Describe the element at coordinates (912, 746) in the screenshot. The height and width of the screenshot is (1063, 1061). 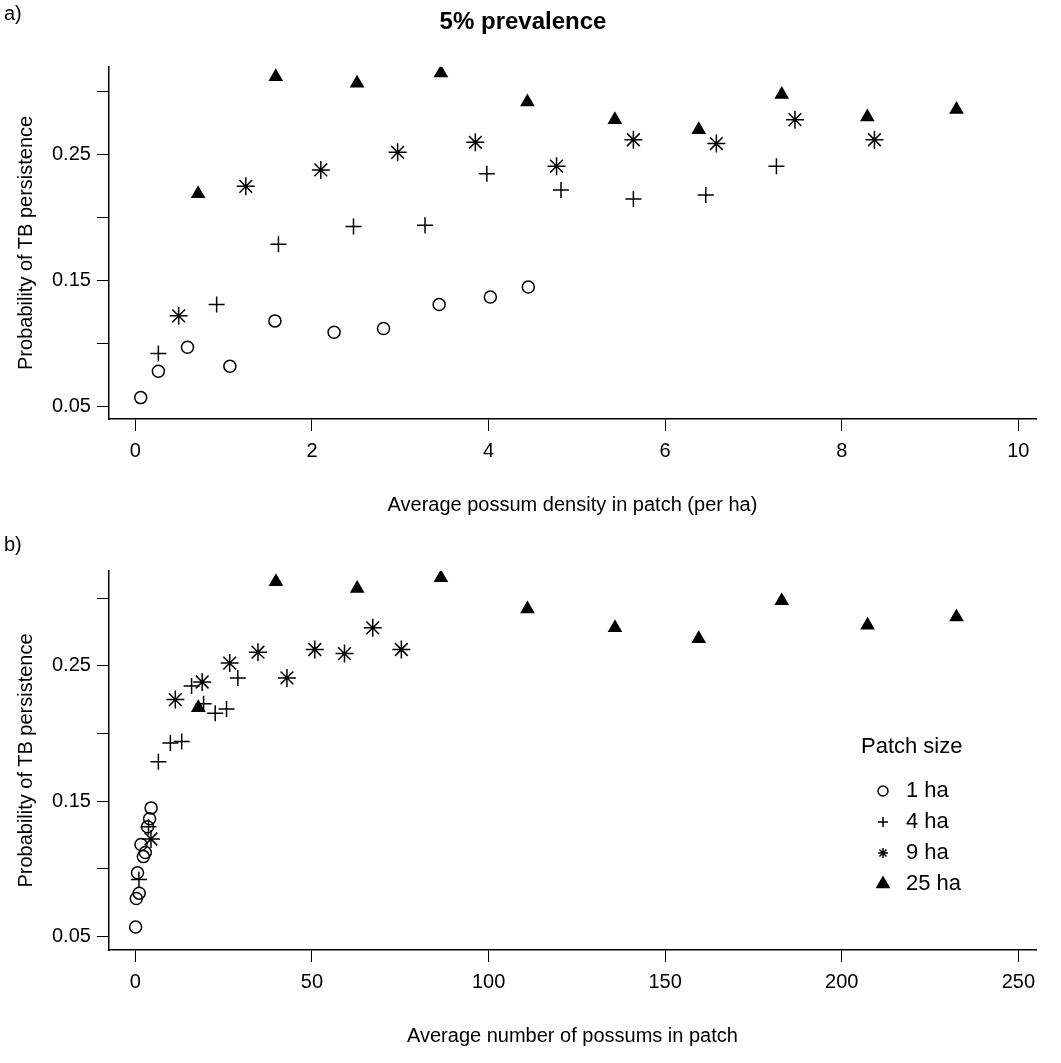
I see `legend-title: Patch size` at that location.